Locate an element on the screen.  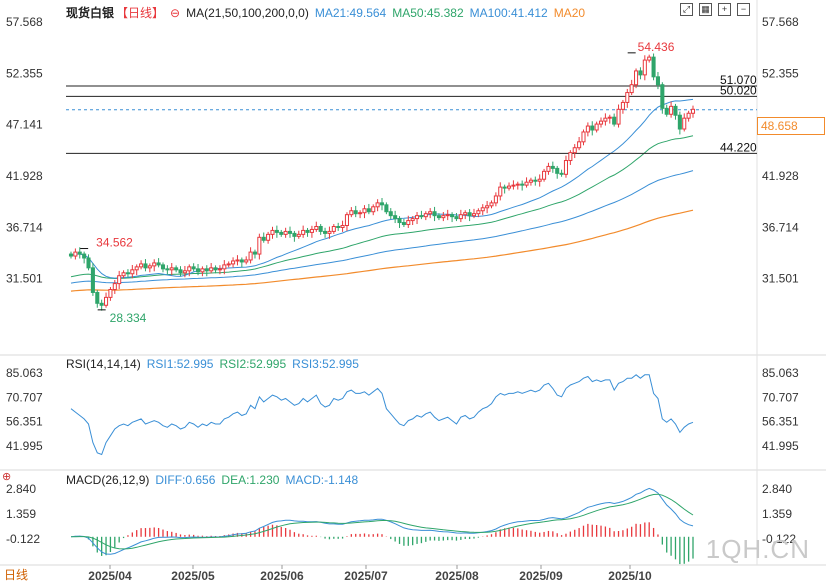
annotation-label: 34.562 is located at coordinates (114, 243).